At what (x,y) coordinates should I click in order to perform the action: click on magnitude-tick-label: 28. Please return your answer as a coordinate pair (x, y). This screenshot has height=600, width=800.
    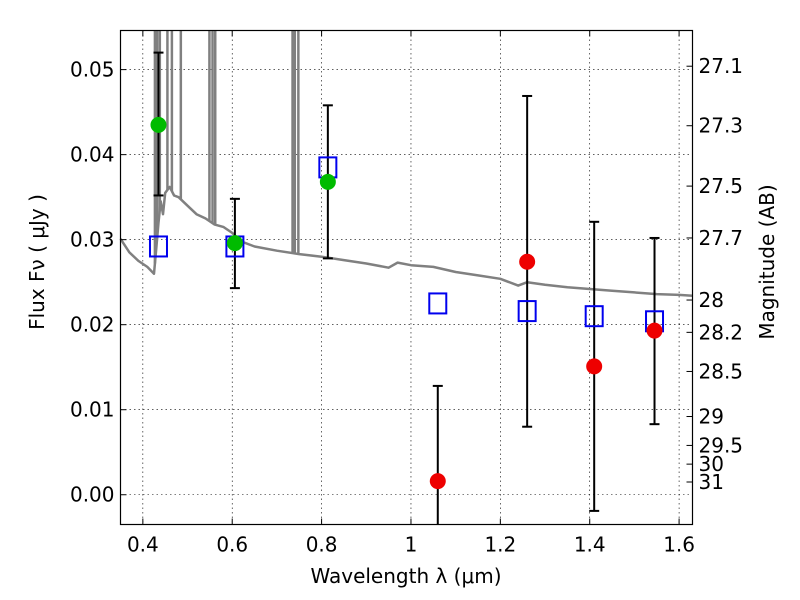
    Looking at the image, I should click on (711, 300).